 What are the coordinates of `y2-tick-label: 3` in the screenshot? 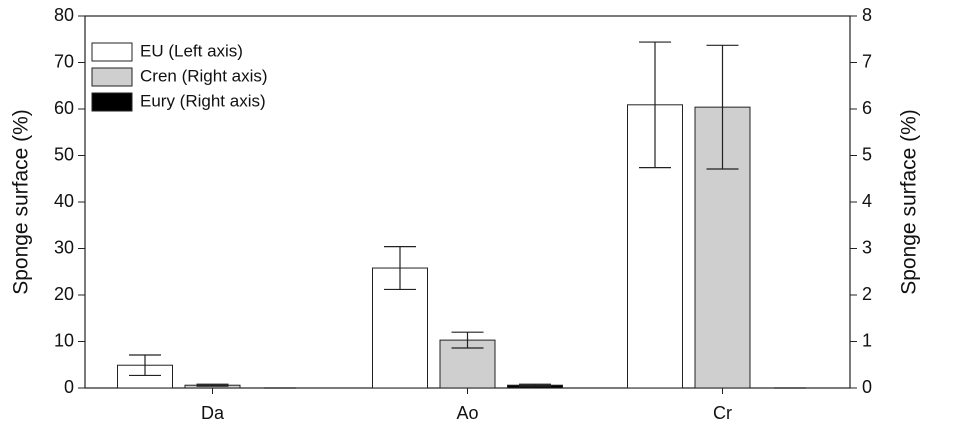 It's located at (867, 247).